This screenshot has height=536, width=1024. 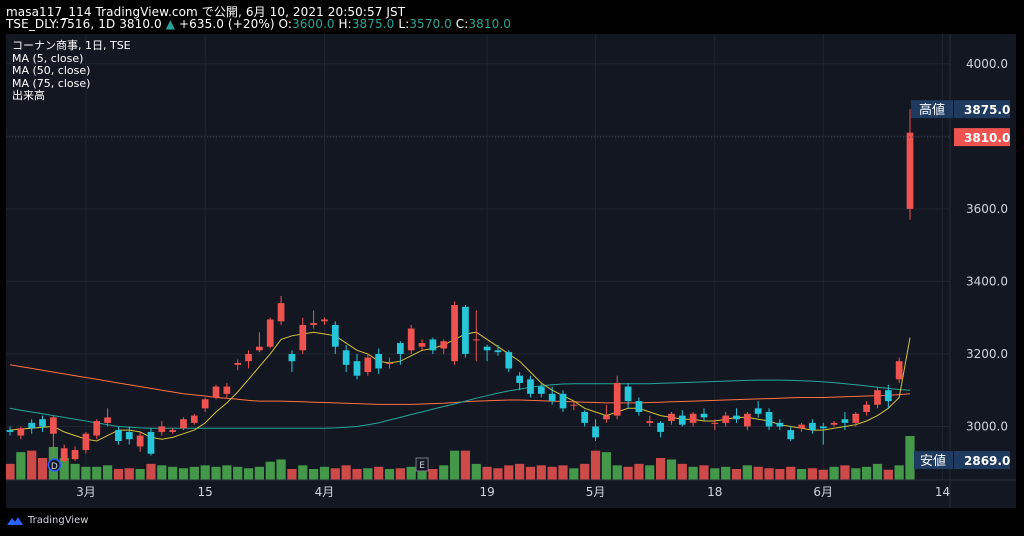 What do you see at coordinates (54, 465) in the screenshot?
I see `dividend-marker-icon` at bounding box center [54, 465].